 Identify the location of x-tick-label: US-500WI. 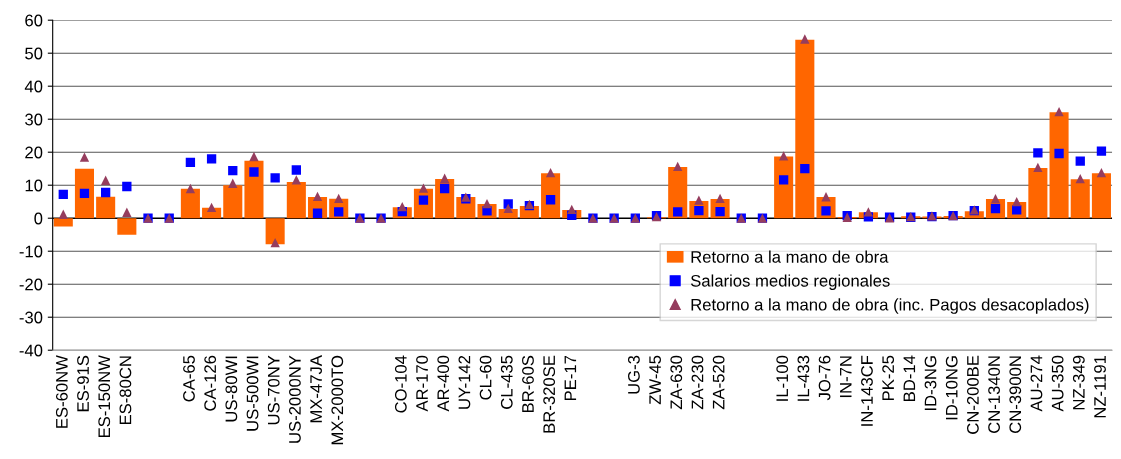
(252, 393).